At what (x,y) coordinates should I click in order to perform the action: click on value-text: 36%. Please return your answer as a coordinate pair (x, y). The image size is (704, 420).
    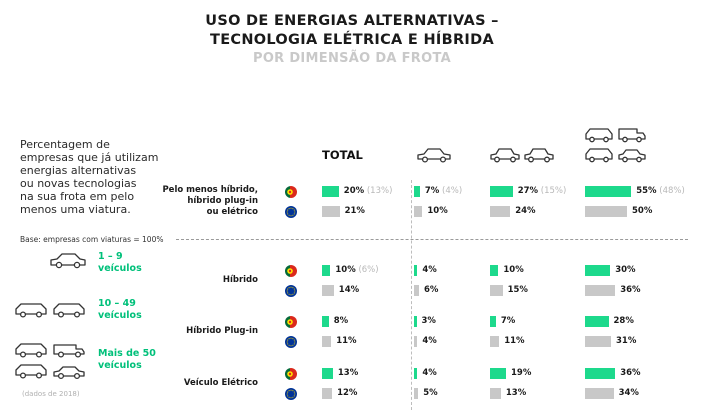
    Looking at the image, I should click on (630, 290).